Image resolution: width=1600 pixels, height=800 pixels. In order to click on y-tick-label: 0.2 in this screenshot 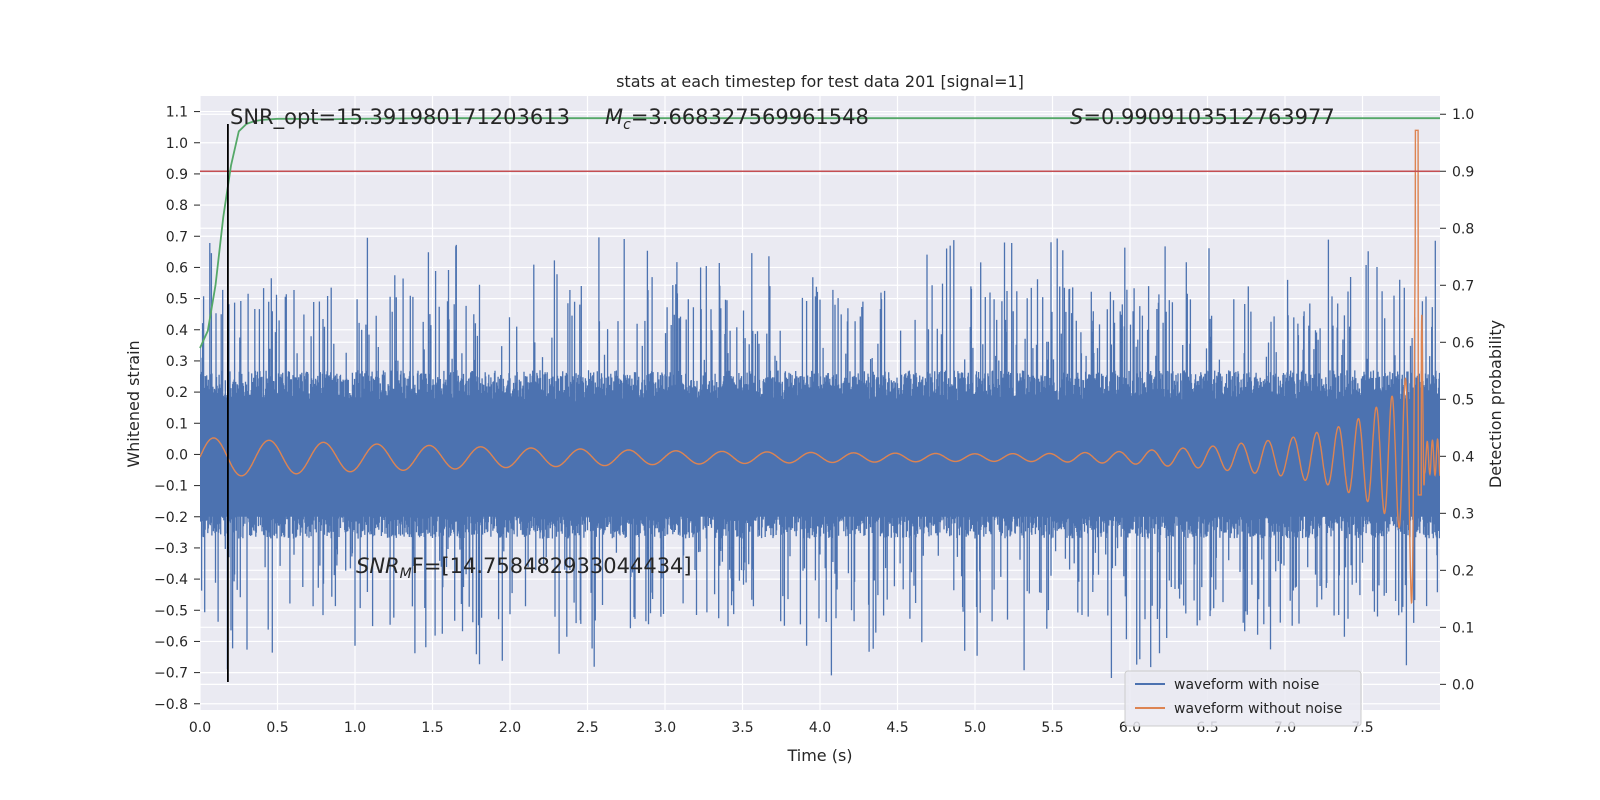, I will do `click(177, 393)`.